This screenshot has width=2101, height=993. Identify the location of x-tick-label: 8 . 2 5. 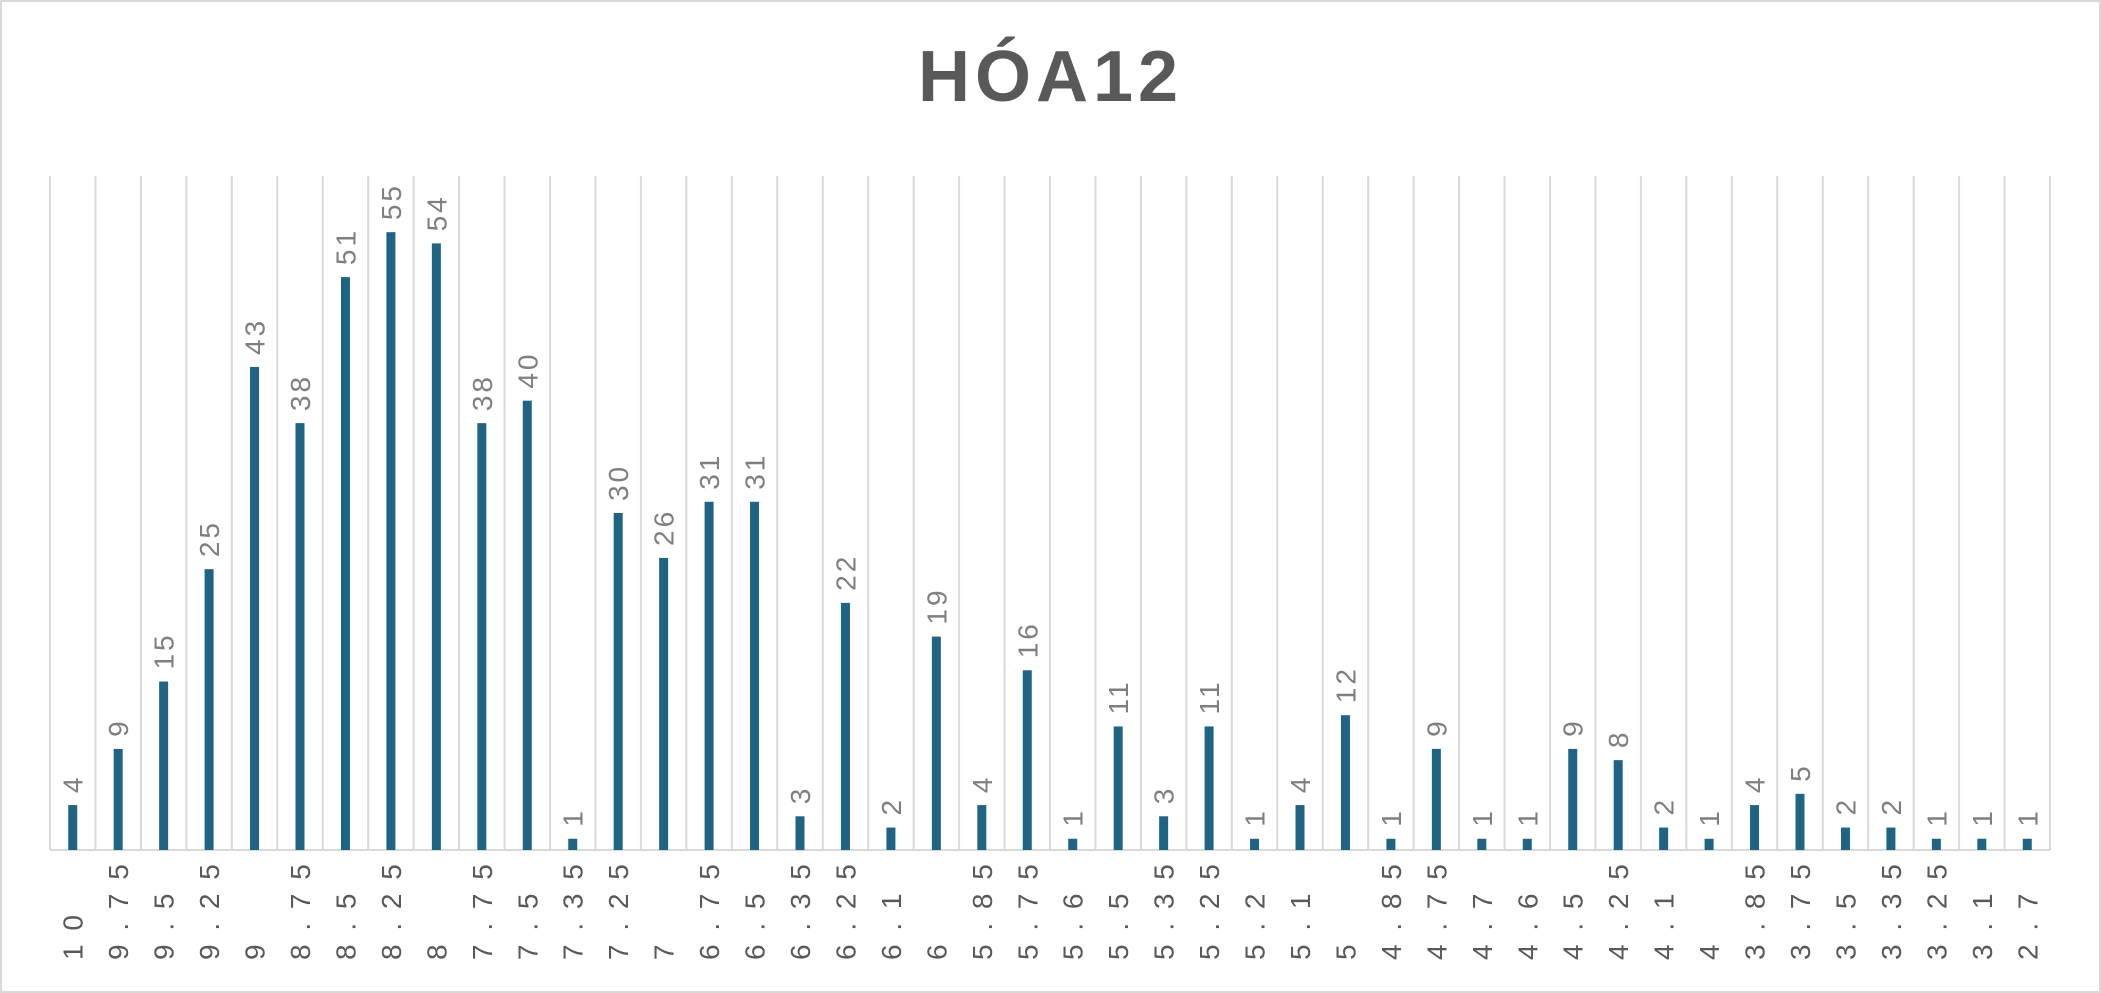
(391, 910).